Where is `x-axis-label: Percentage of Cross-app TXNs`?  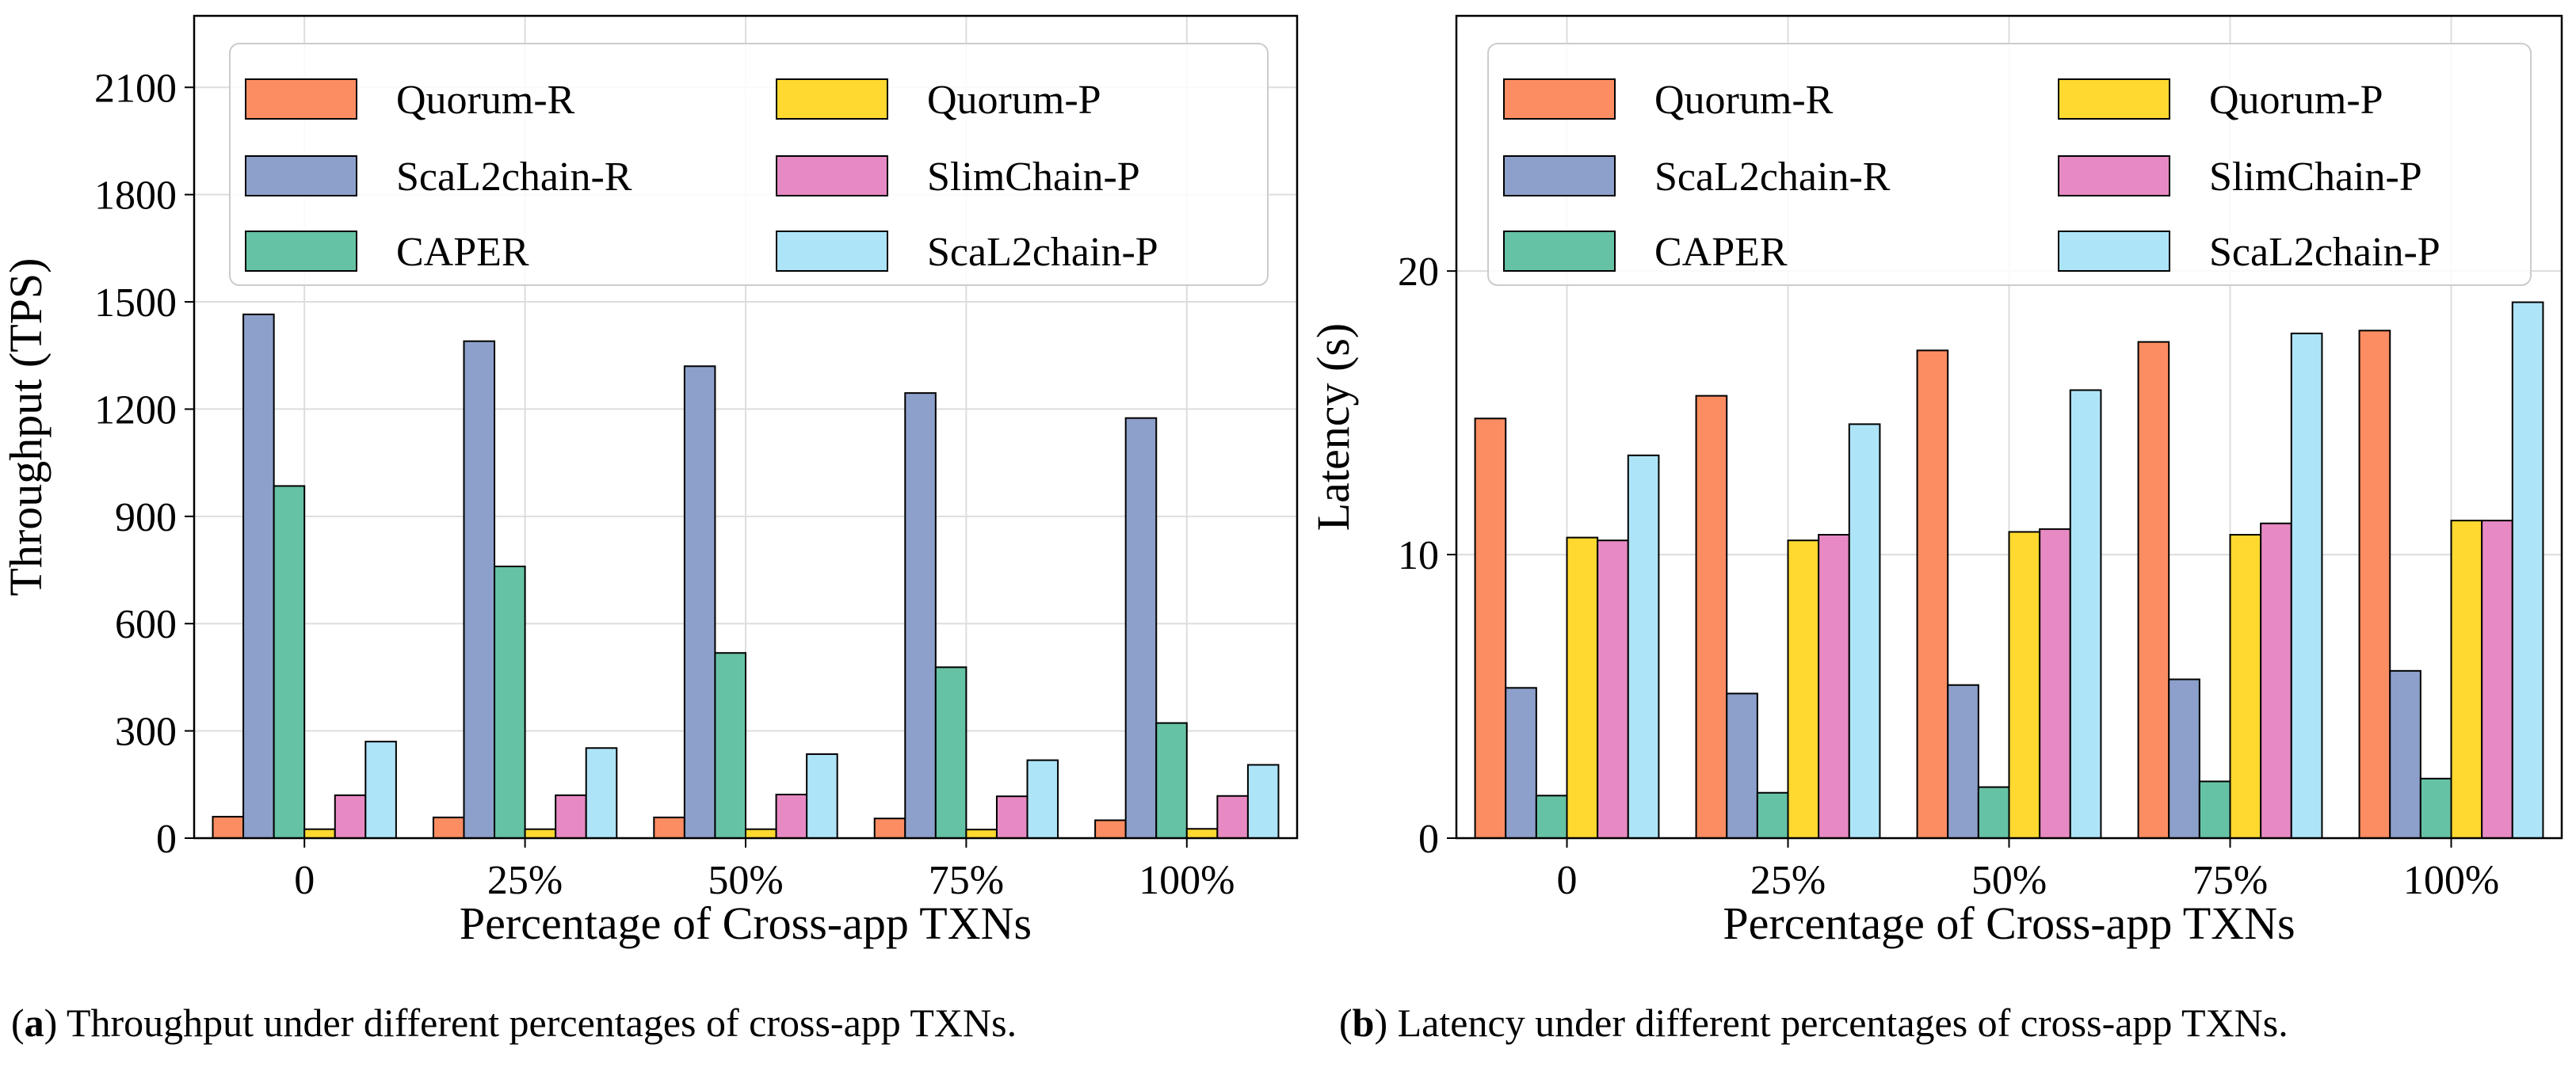 x-axis-label: Percentage of Cross-app TXNs is located at coordinates (2009, 923).